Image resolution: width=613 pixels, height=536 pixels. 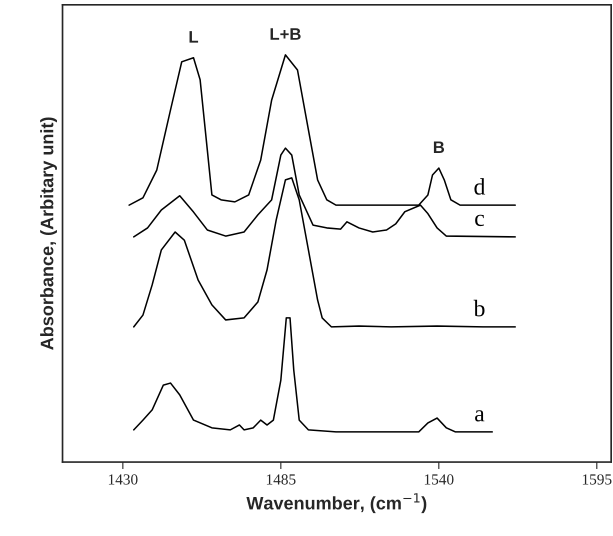 I want to click on series-label: d, so click(x=480, y=186).